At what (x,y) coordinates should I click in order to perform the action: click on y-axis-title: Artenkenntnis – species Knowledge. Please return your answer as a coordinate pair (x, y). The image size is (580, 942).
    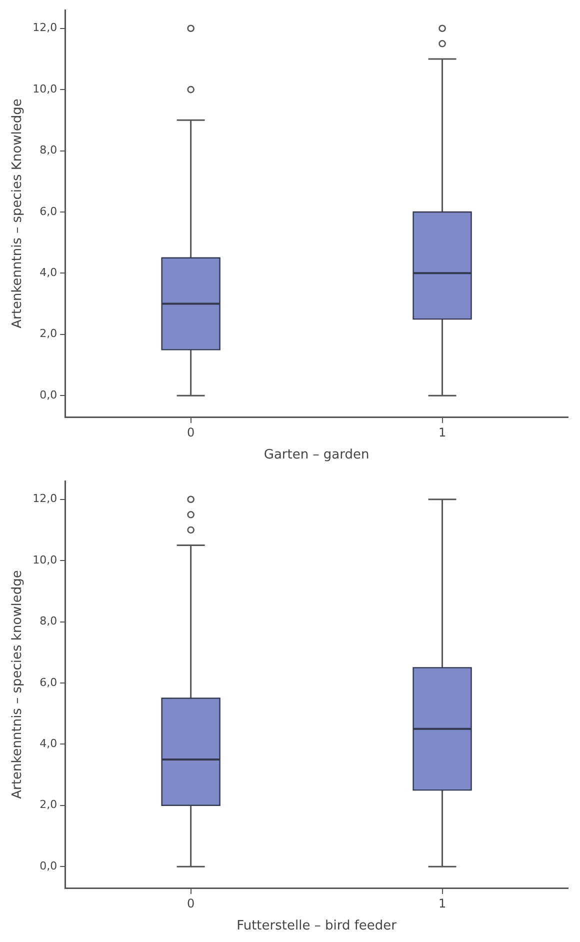
    Looking at the image, I should click on (18, 213).